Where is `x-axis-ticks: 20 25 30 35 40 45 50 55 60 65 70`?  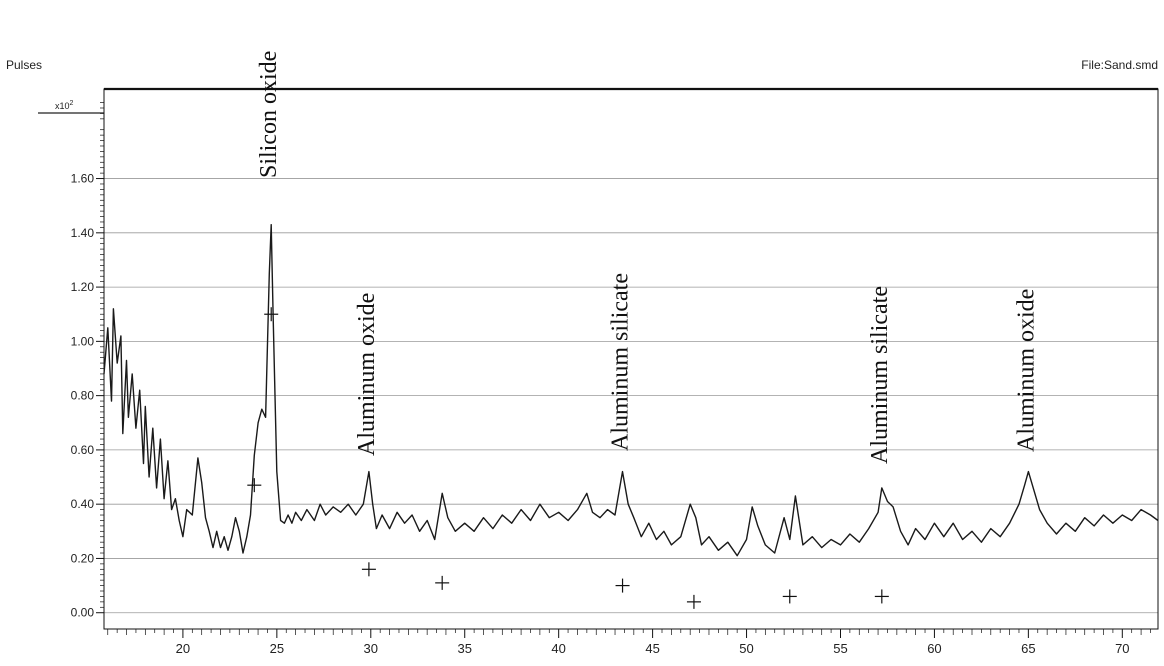
x-axis-ticks: 20 25 30 35 40 45 50 55 60 65 70 is located at coordinates (629, 642).